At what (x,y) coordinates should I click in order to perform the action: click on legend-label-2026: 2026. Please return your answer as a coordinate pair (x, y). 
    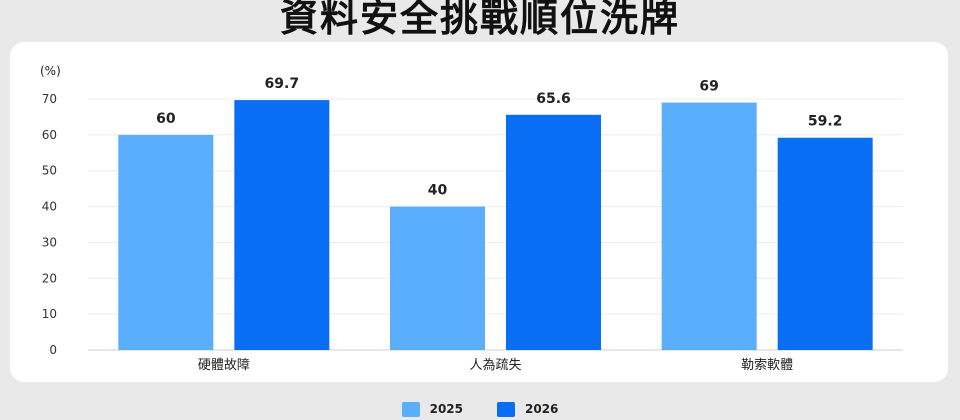
    Looking at the image, I should click on (542, 409).